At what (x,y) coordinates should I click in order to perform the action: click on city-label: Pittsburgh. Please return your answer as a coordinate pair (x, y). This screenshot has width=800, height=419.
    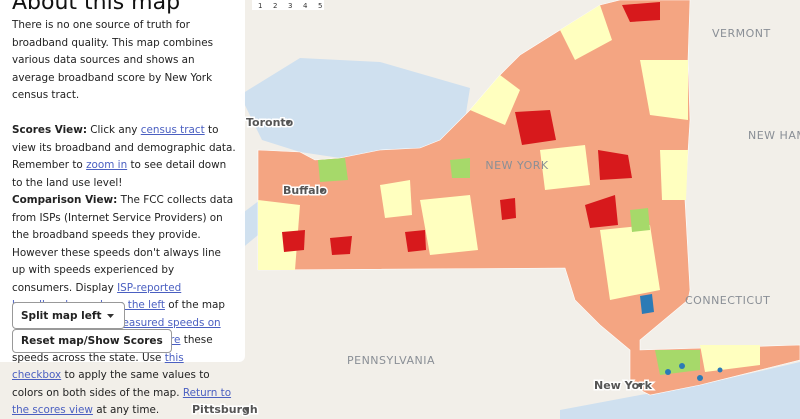
    Looking at the image, I should click on (225, 409).